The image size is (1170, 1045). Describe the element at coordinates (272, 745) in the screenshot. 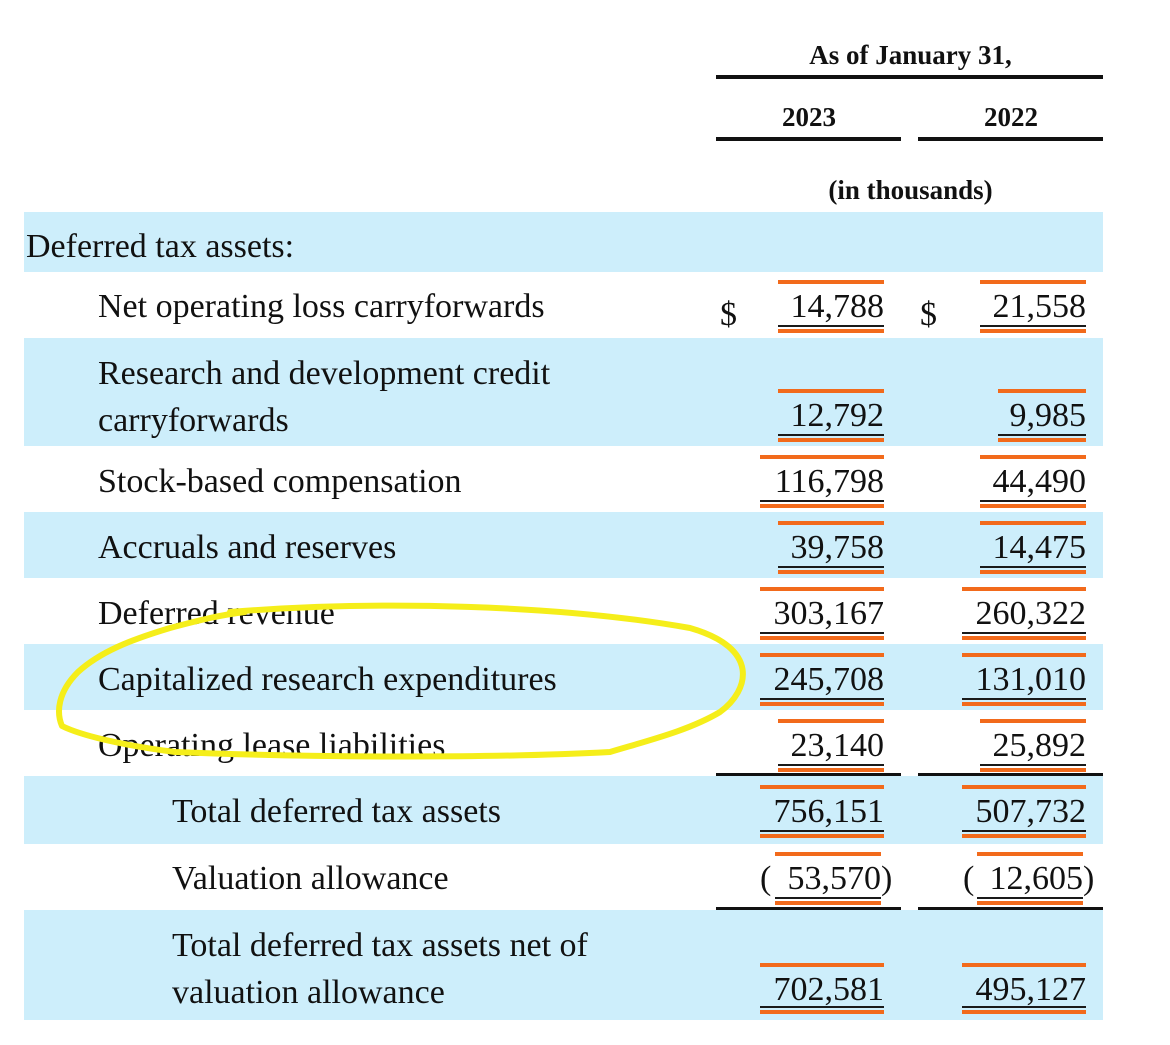

I see `row-label-operating-lease: Operating lease liabilities` at that location.